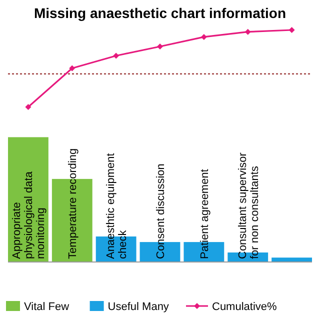 This screenshot has height=320, width=320. Describe the element at coordinates (139, 307) in the screenshot. I see `legend-label: Useful Many` at that location.